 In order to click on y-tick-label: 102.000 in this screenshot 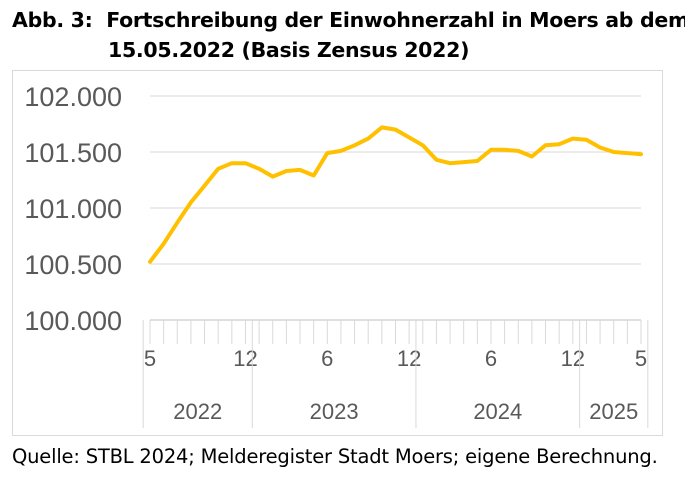, I will do `click(73, 97)`.